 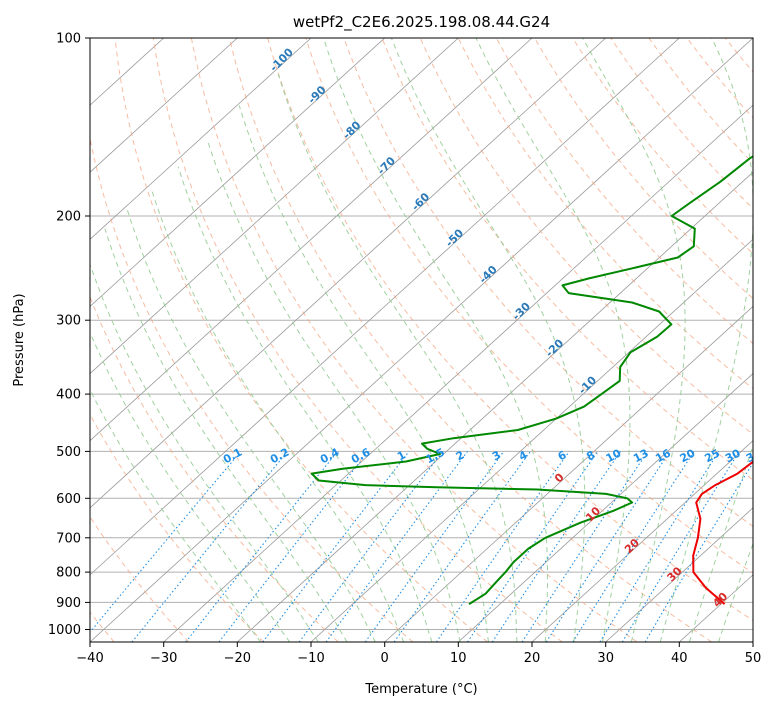 What do you see at coordinates (605, 658) in the screenshot?
I see `x-tick-label: 30` at bounding box center [605, 658].